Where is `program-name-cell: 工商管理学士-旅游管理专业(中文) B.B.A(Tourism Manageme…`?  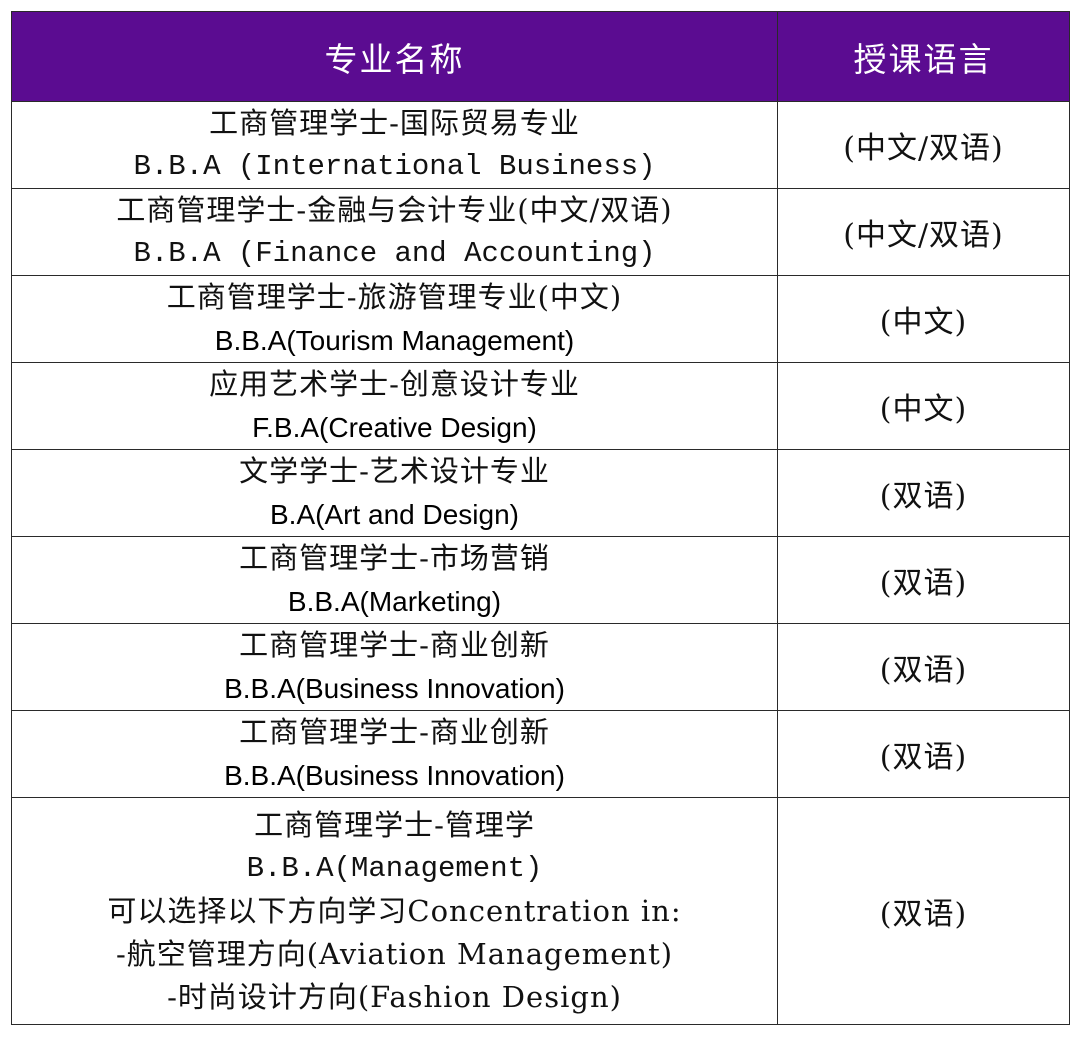 program-name-cell: 工商管理学士-旅游管理专业(中文) B.B.A(Tourism Manageme… is located at coordinates (394, 319).